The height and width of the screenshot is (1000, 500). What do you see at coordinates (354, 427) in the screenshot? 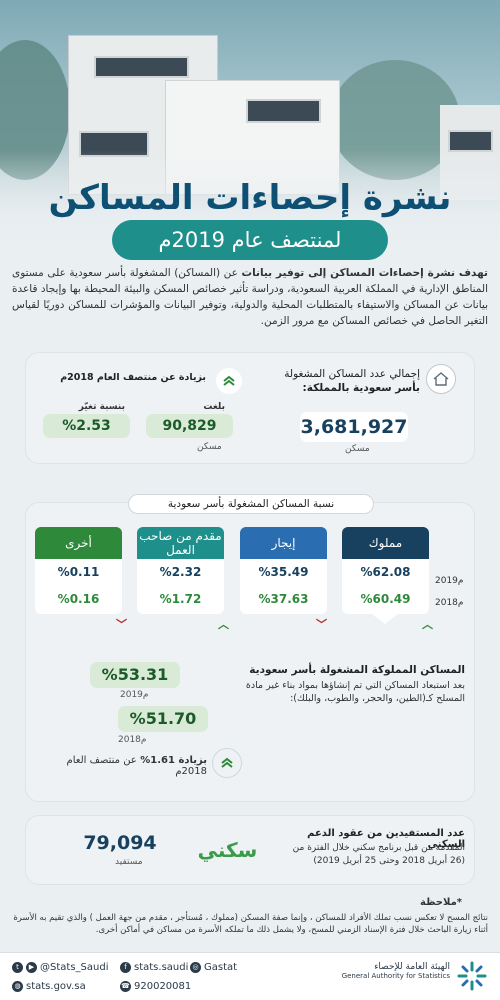
I see `total-value: 3,681,927` at bounding box center [354, 427].